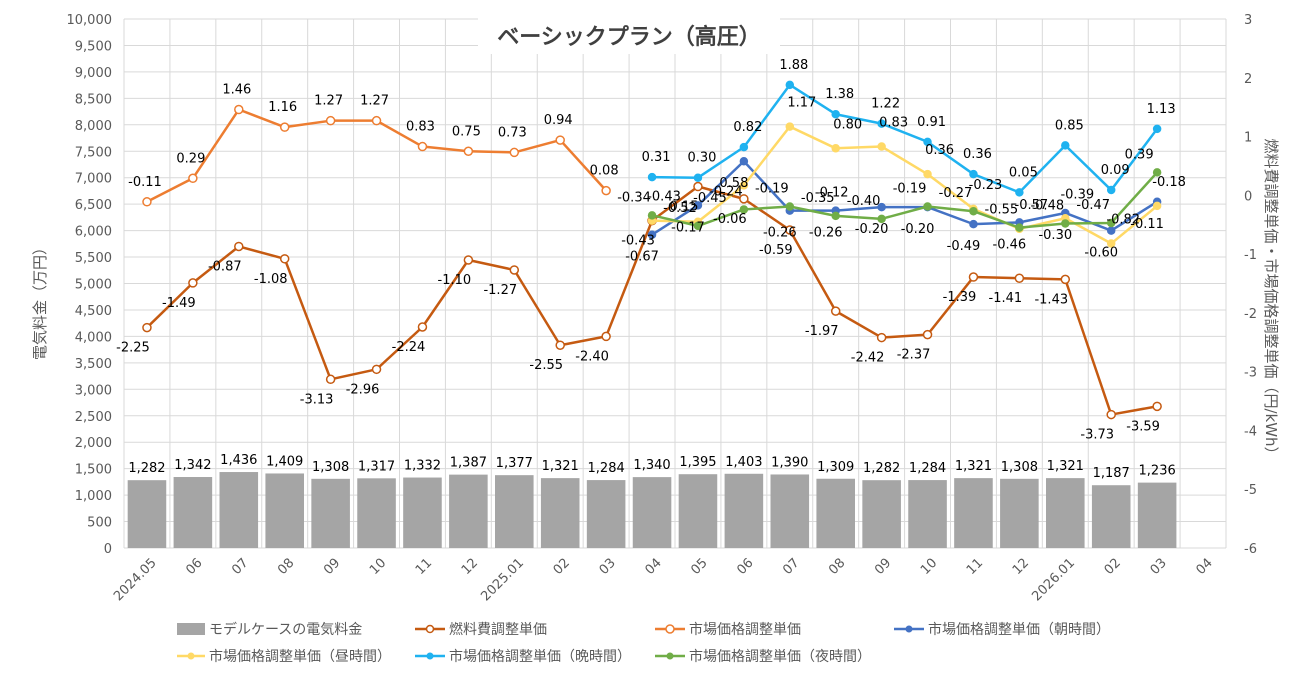 The width and height of the screenshot is (1307, 678). What do you see at coordinates (40, 300) in the screenshot?
I see `y-axis-left-label: 電気料金（万円）` at bounding box center [40, 300].